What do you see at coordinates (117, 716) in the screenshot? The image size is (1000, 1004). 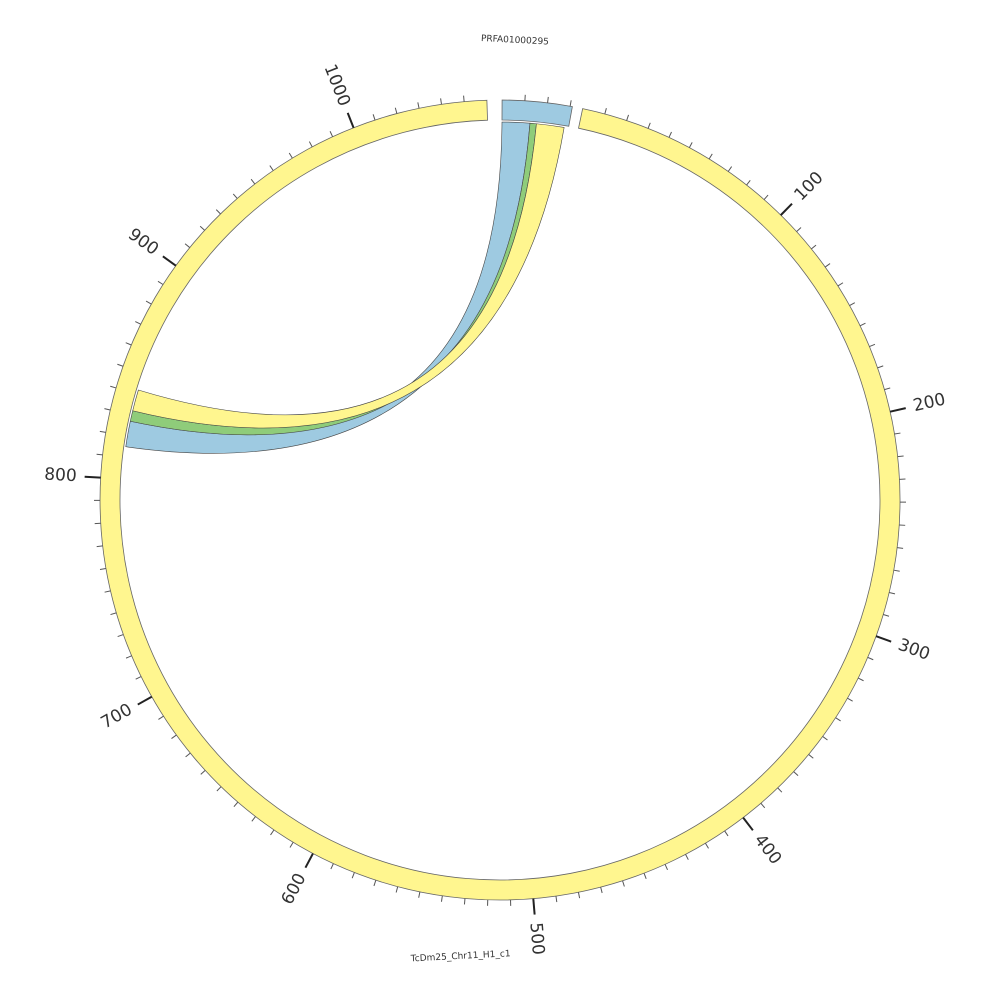 I see `tick-label: 700` at bounding box center [117, 716].